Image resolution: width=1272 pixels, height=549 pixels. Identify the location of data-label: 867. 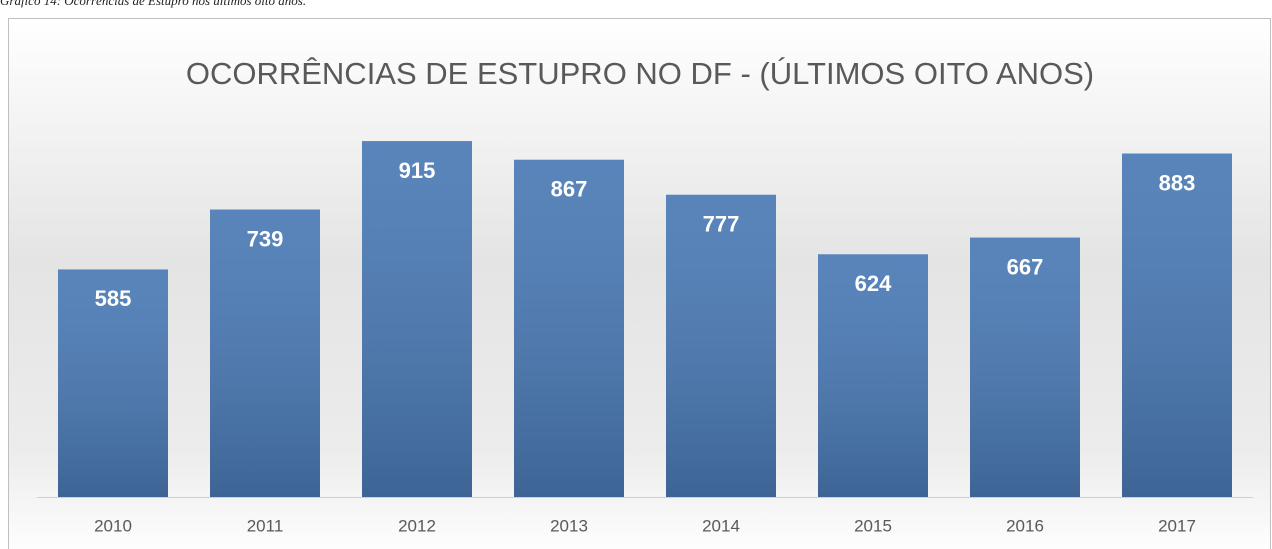
(569, 189).